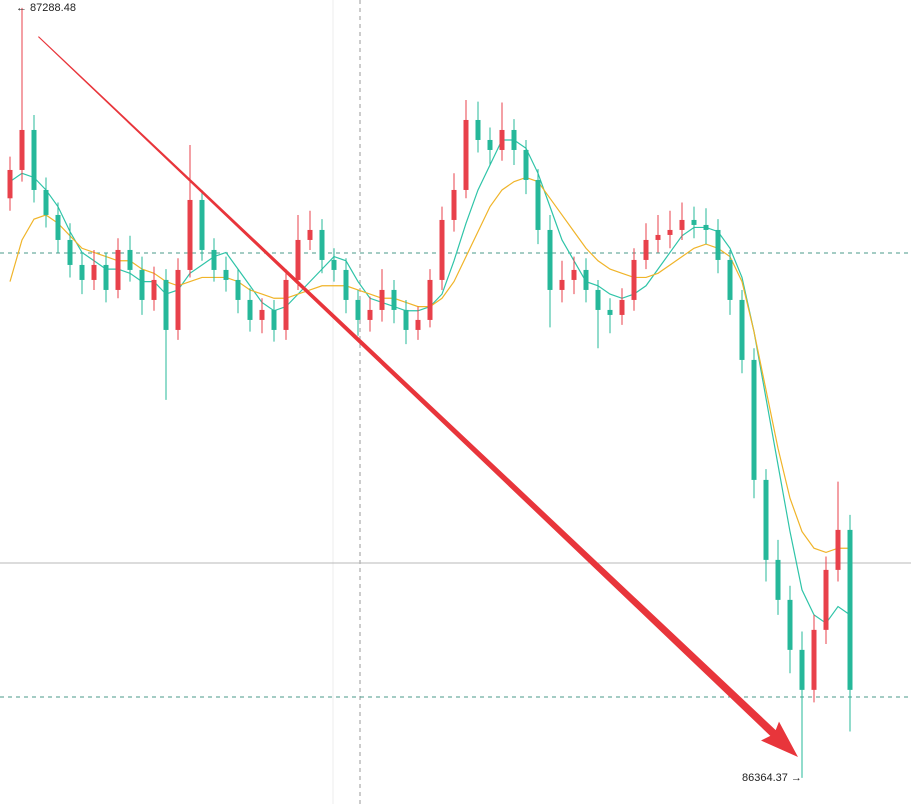 Image resolution: width=911 pixels, height=804 pixels. I want to click on extreme-label: 86364.37 →, so click(772, 778).